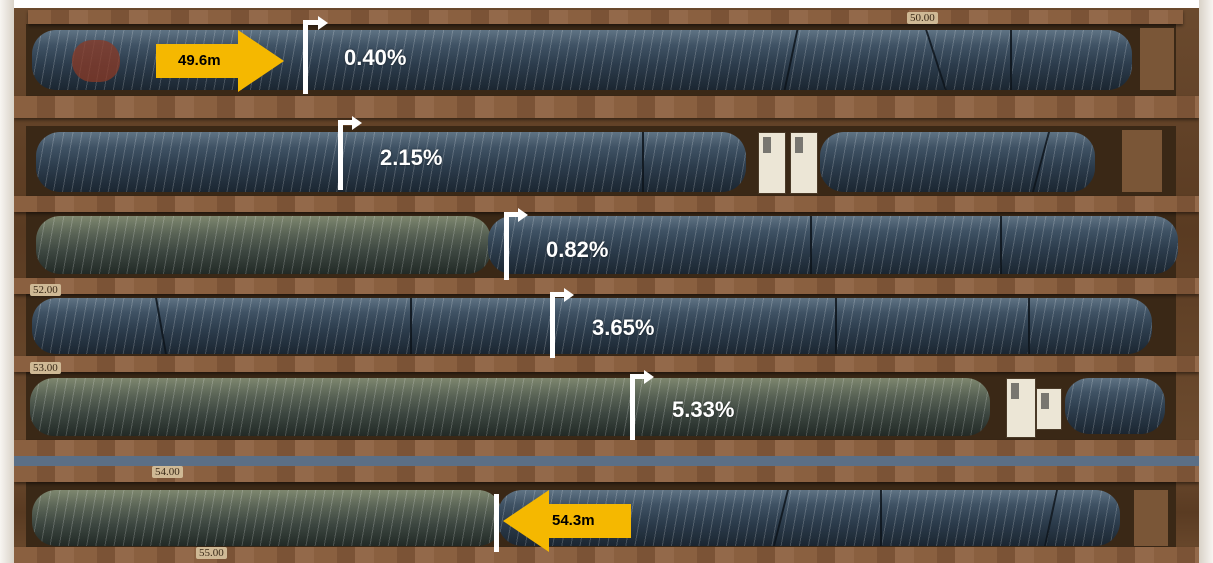  I want to click on interval-end-line, so click(496, 523).